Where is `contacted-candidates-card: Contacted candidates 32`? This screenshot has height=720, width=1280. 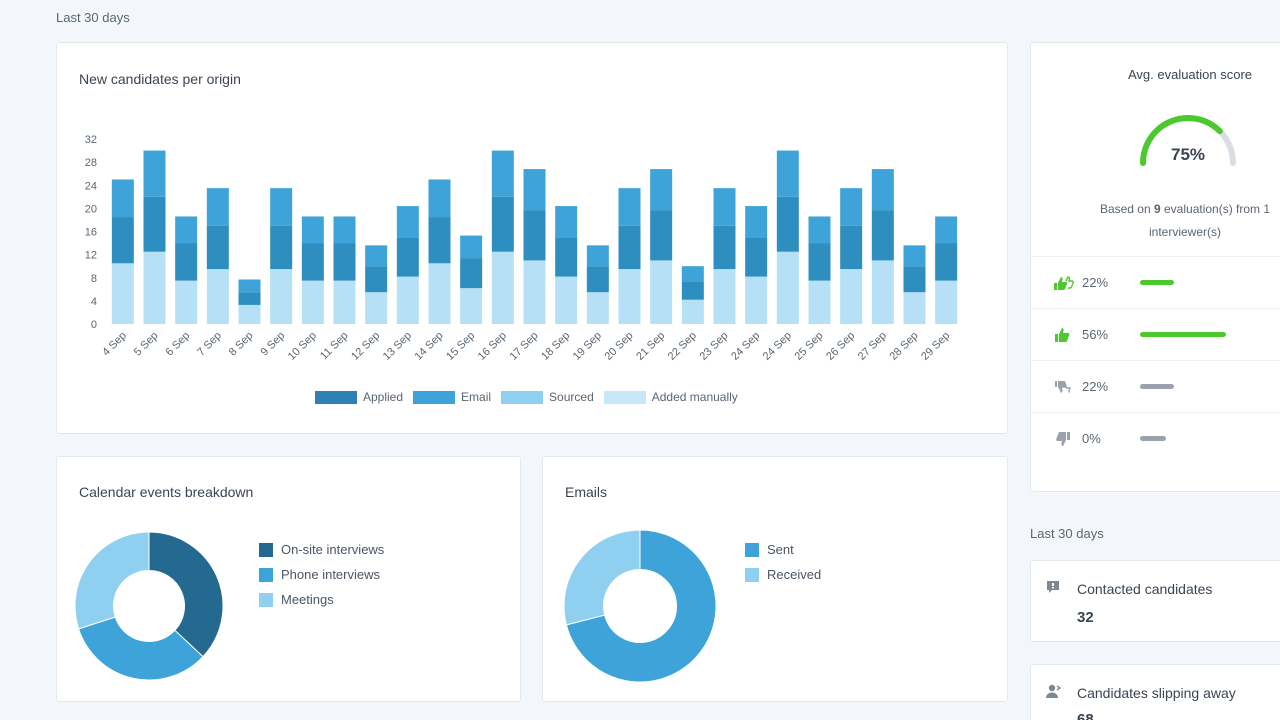 contacted-candidates-card: Contacted candidates 32 is located at coordinates (1155, 601).